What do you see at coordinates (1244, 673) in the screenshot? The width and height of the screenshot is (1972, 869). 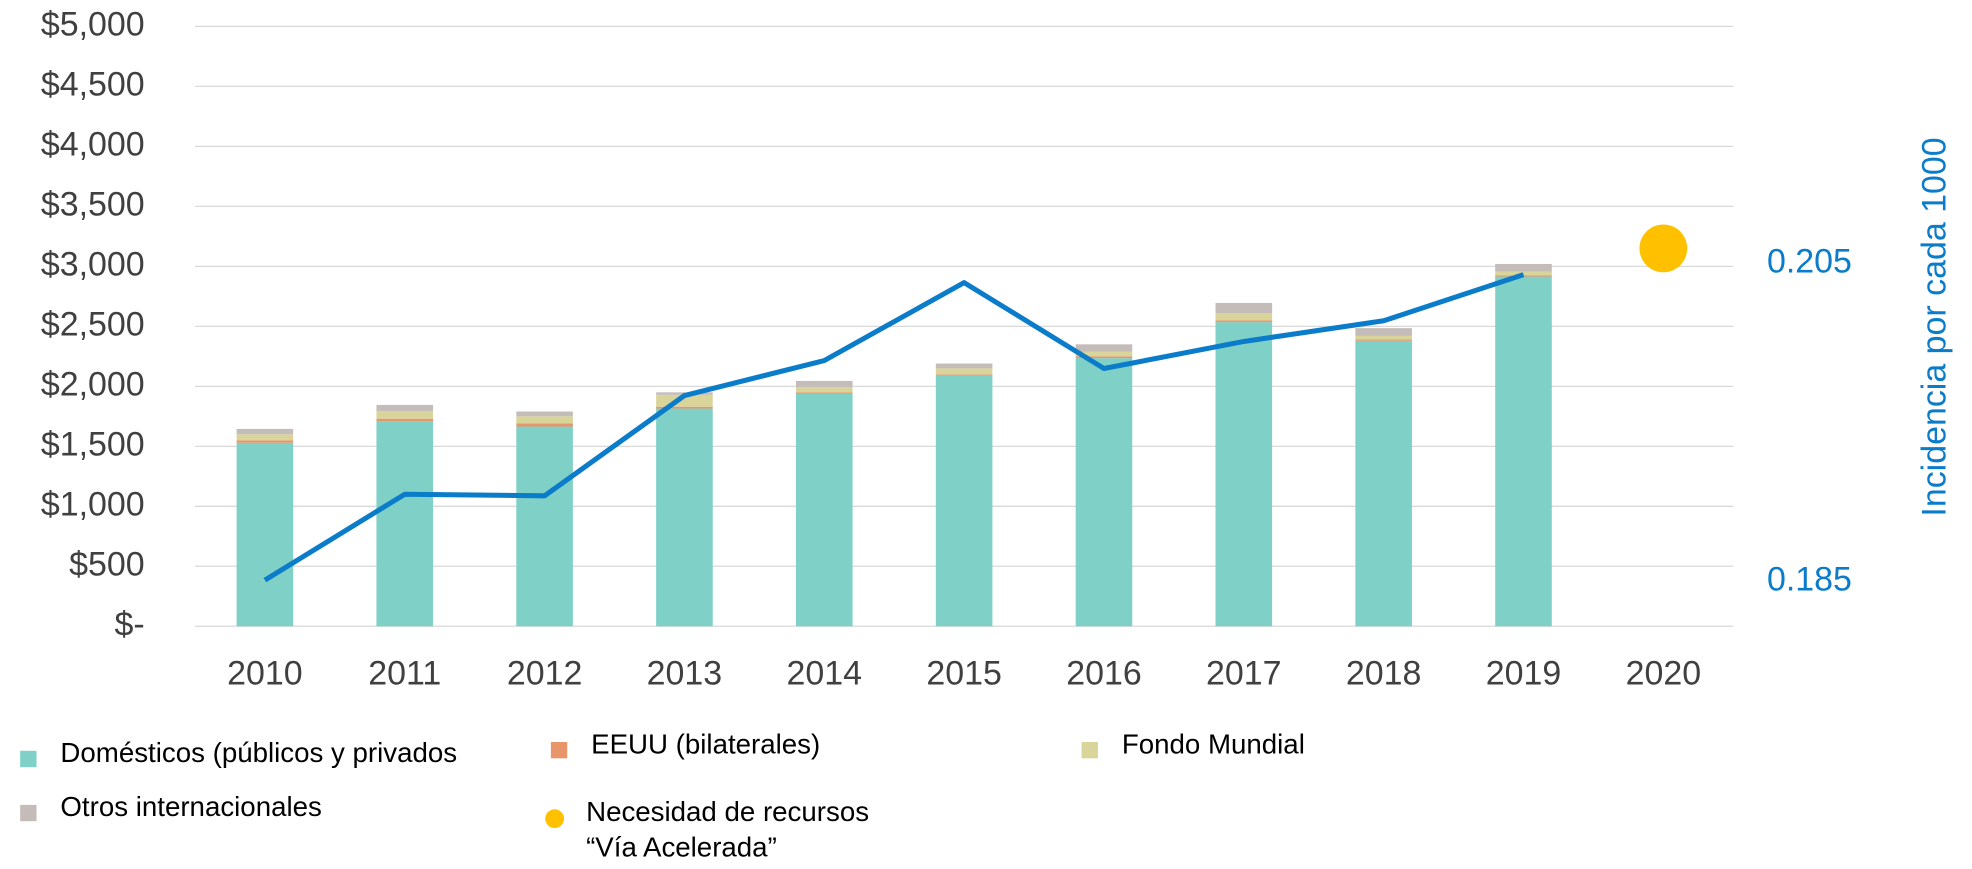 I see `x-tick-label: 2017` at bounding box center [1244, 673].